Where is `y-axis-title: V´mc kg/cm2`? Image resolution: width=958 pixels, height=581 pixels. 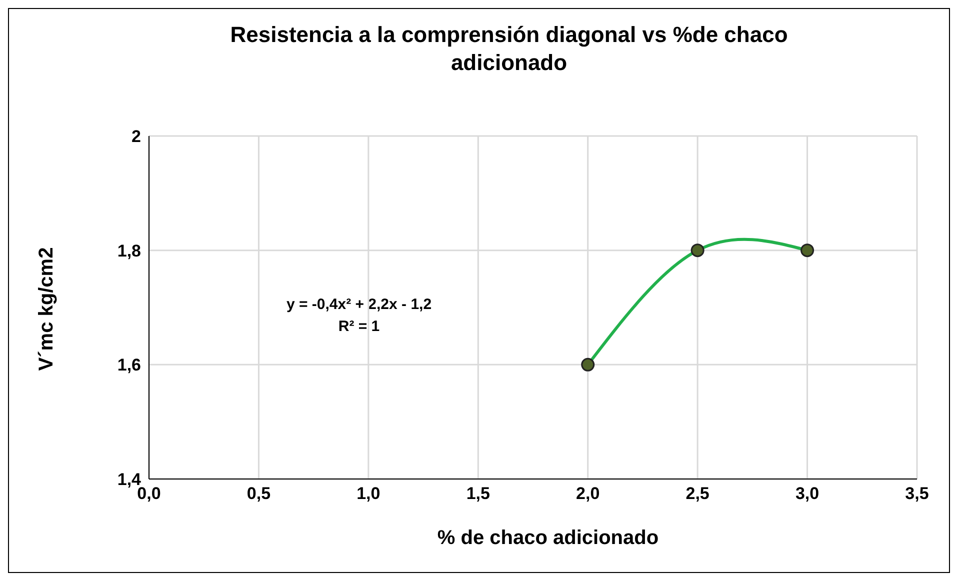
y-axis-title: V´mc kg/cm2 is located at coordinates (47, 309).